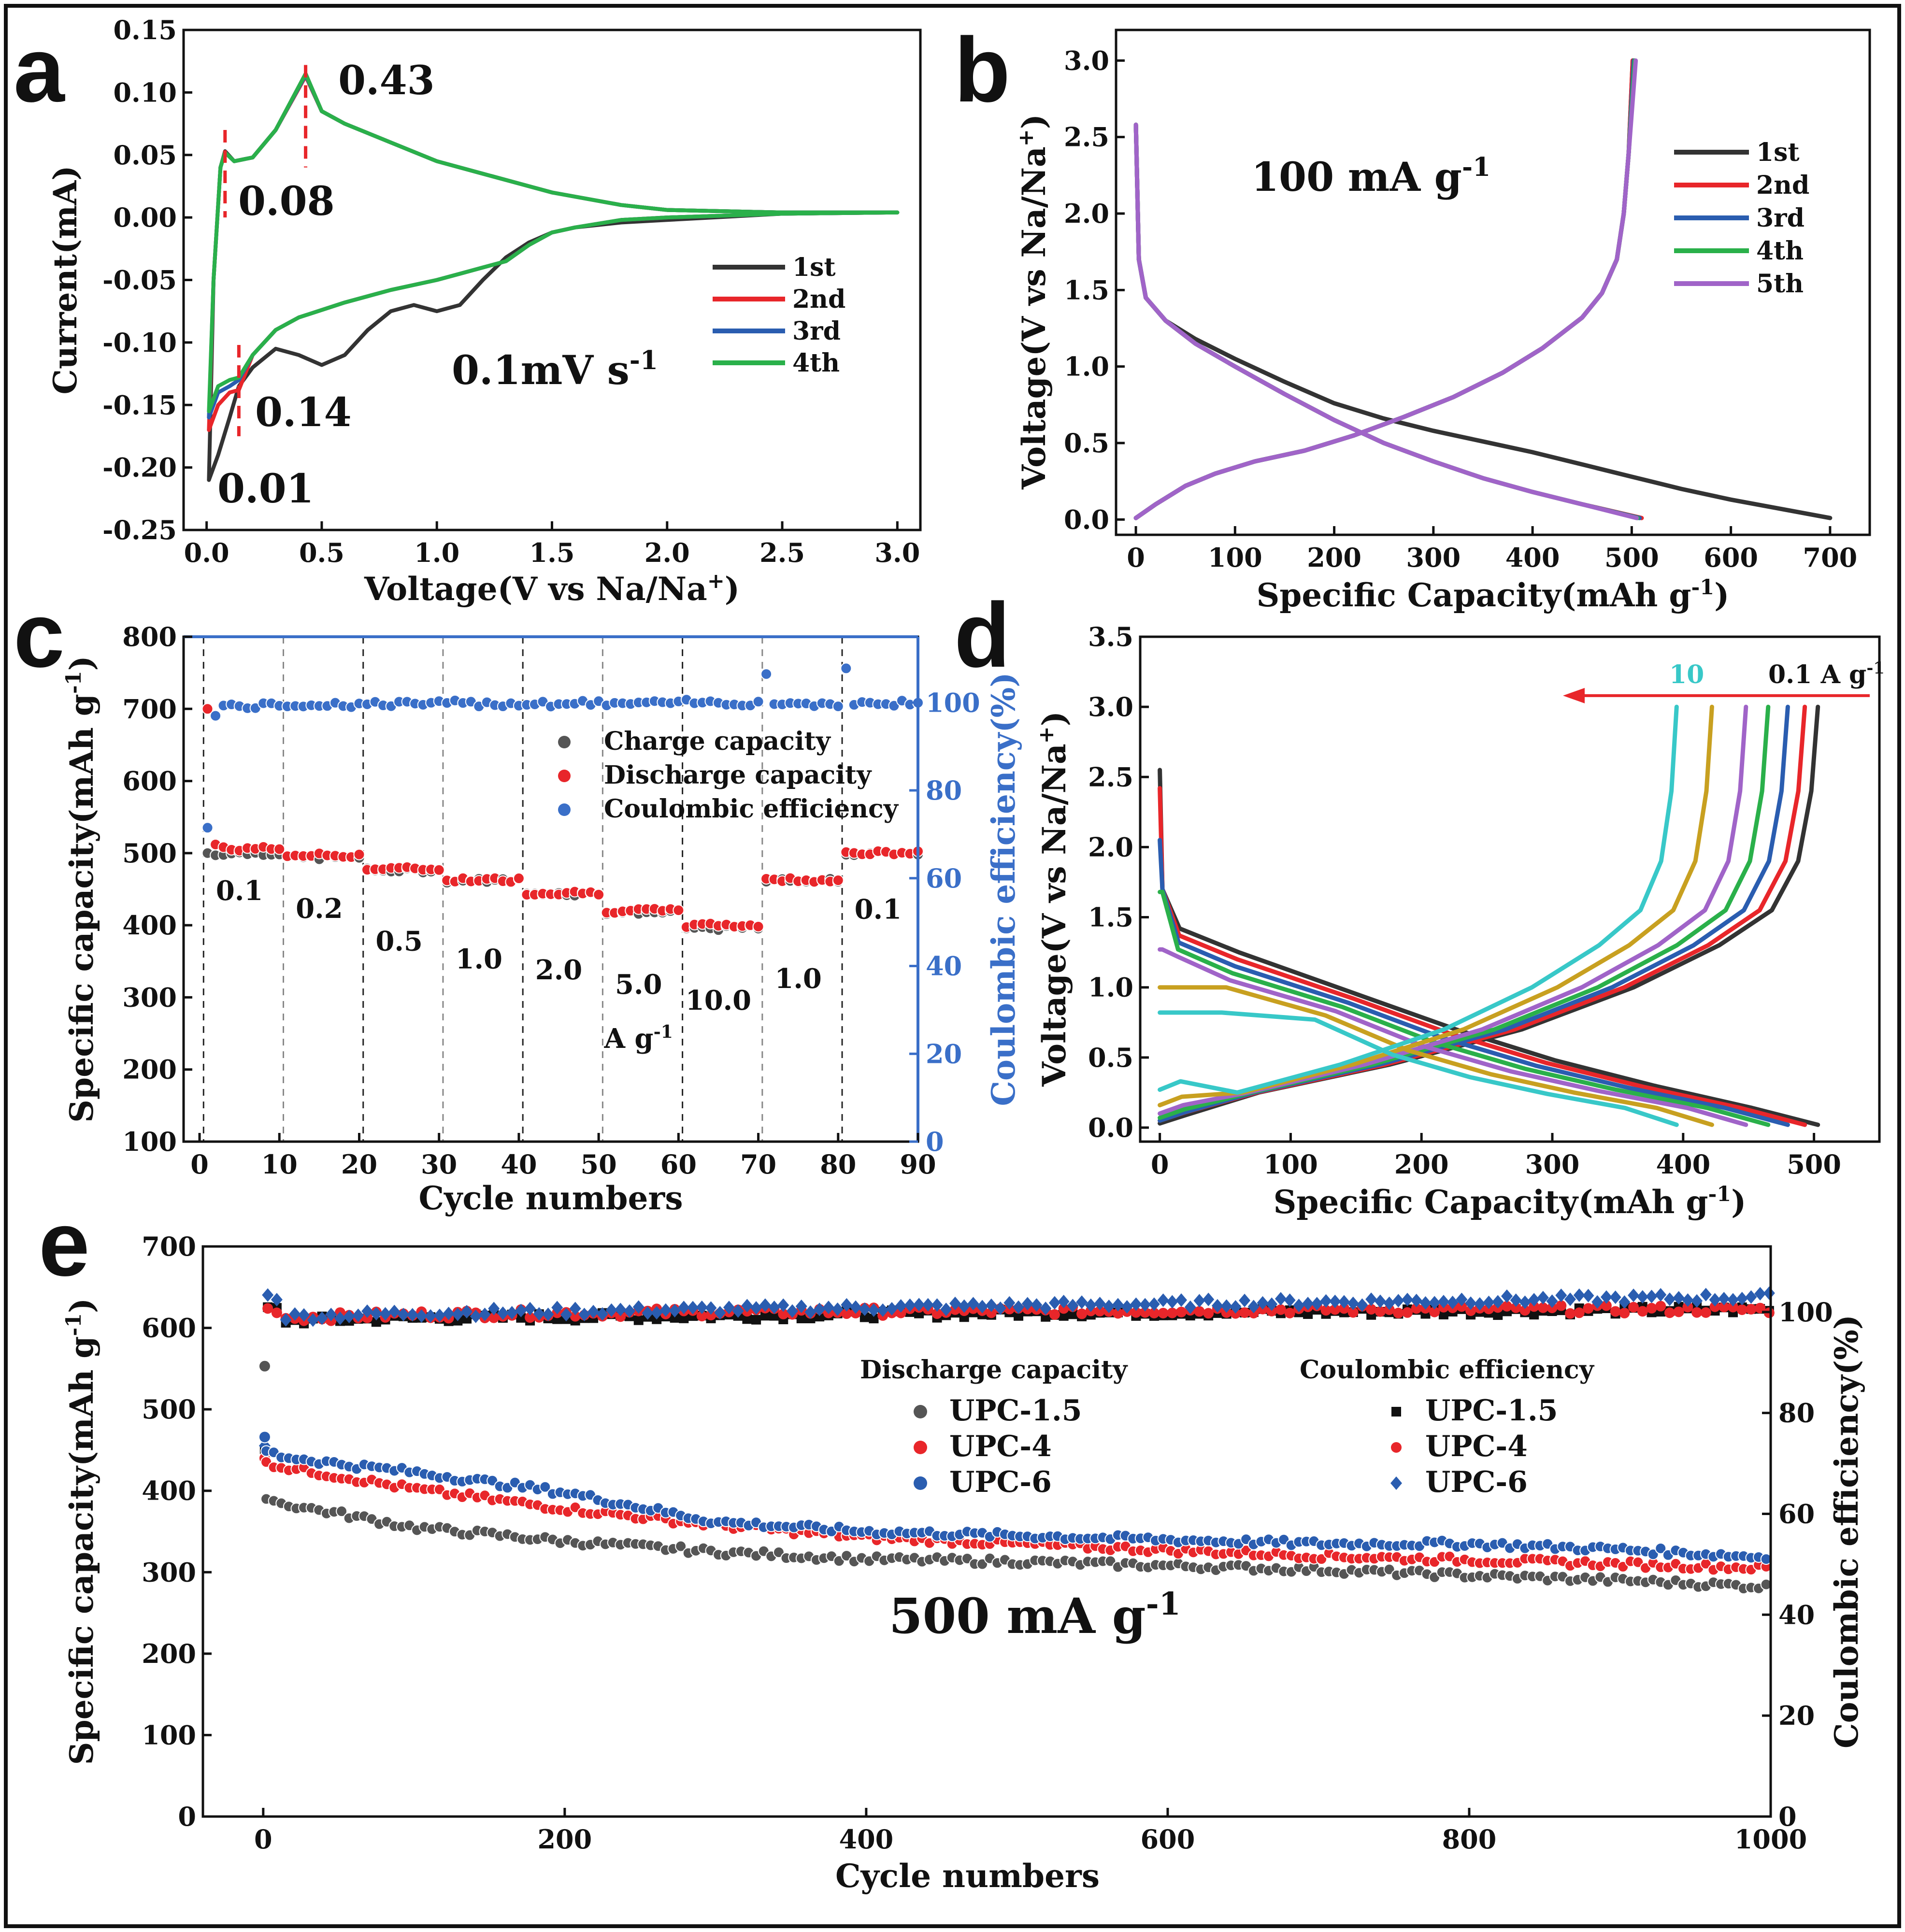 The width and height of the screenshot is (1905, 1932). What do you see at coordinates (1110, 1127) in the screenshot?
I see `panel-d-ytick-label-0: 0.0` at bounding box center [1110, 1127].